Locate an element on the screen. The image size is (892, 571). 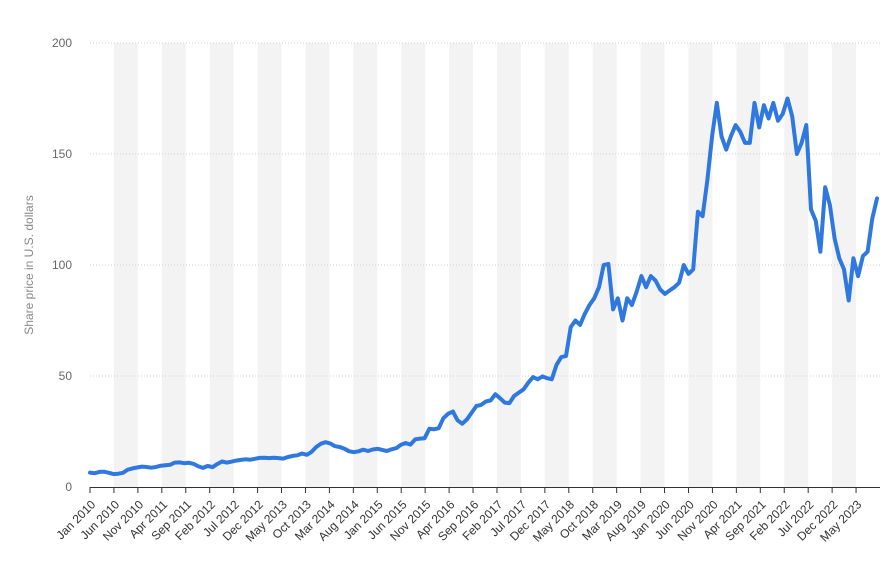
y-tick-label: 200 is located at coordinates (62, 43).